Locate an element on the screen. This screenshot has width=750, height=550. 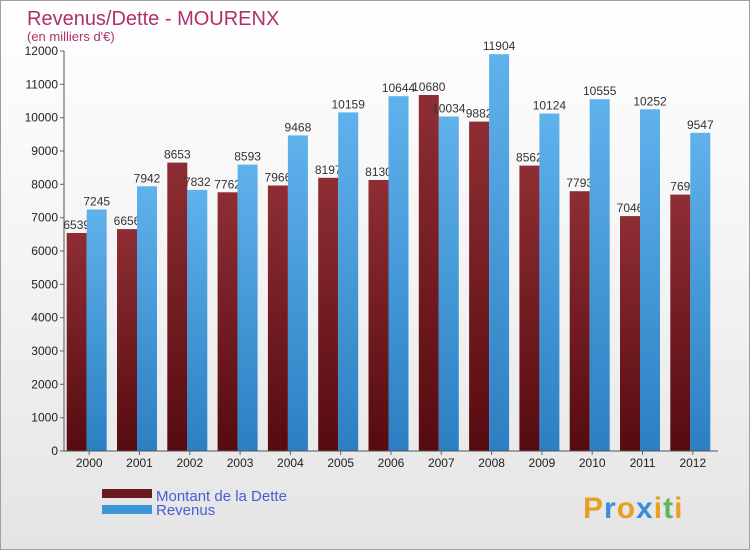
bar-revenus-2006 is located at coordinates (398, 273).